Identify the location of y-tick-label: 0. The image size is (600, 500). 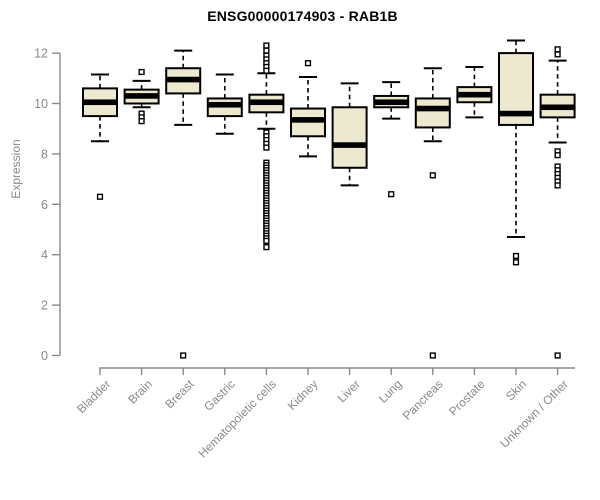
(44, 356).